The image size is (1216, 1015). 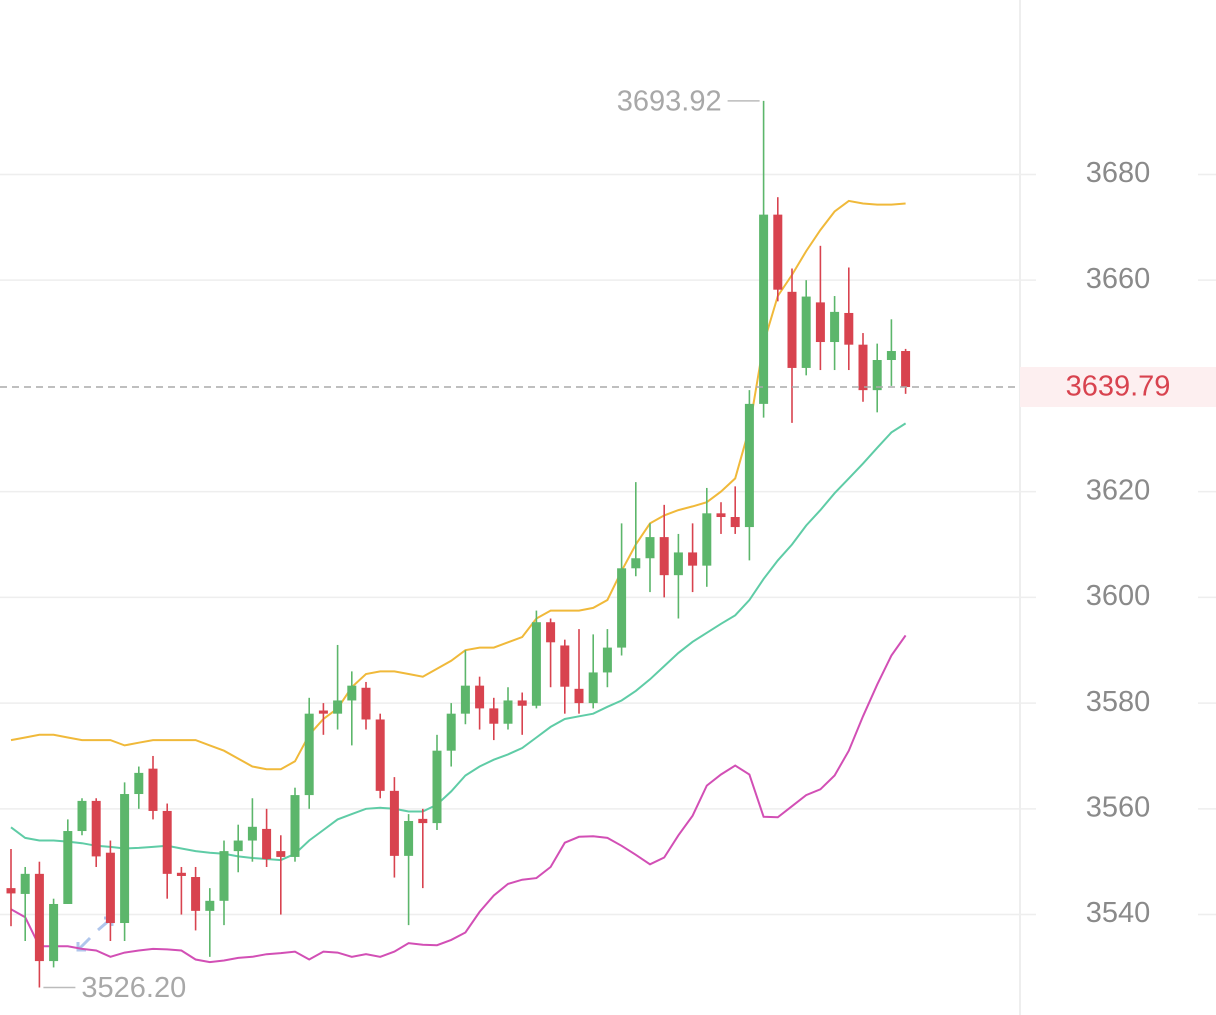 I want to click on y-tick-label: 3600, so click(x=1118, y=596).